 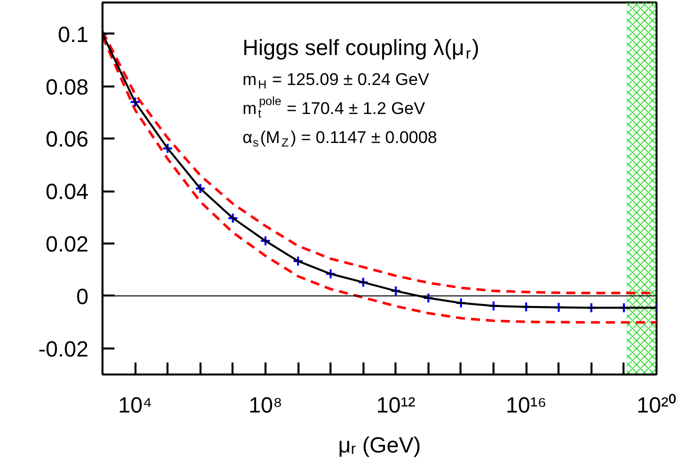 I want to click on x-tick-label: 10¹⁶, so click(x=526, y=405).